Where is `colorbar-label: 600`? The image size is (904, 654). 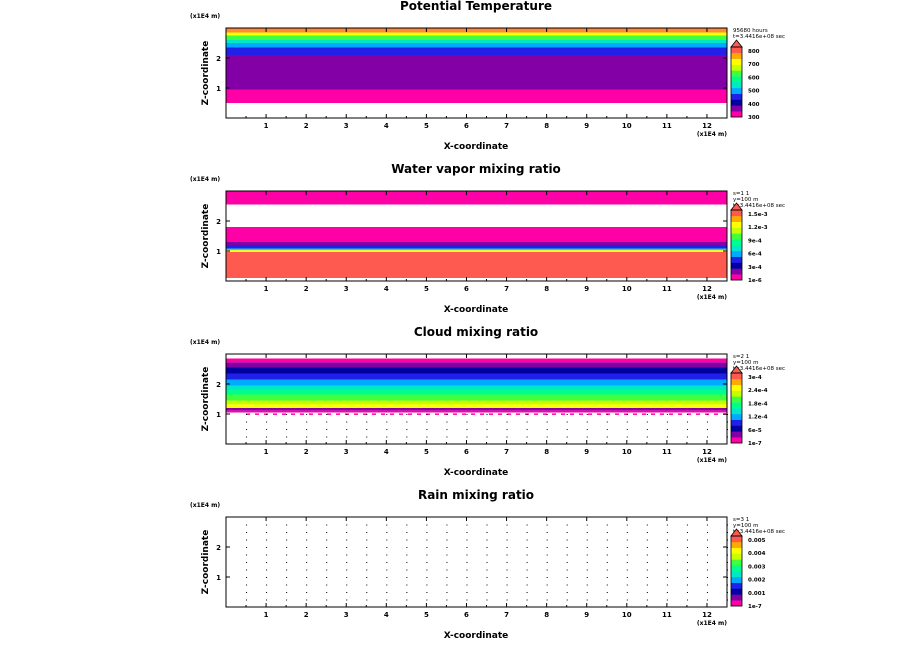 colorbar-label: 600 is located at coordinates (754, 78).